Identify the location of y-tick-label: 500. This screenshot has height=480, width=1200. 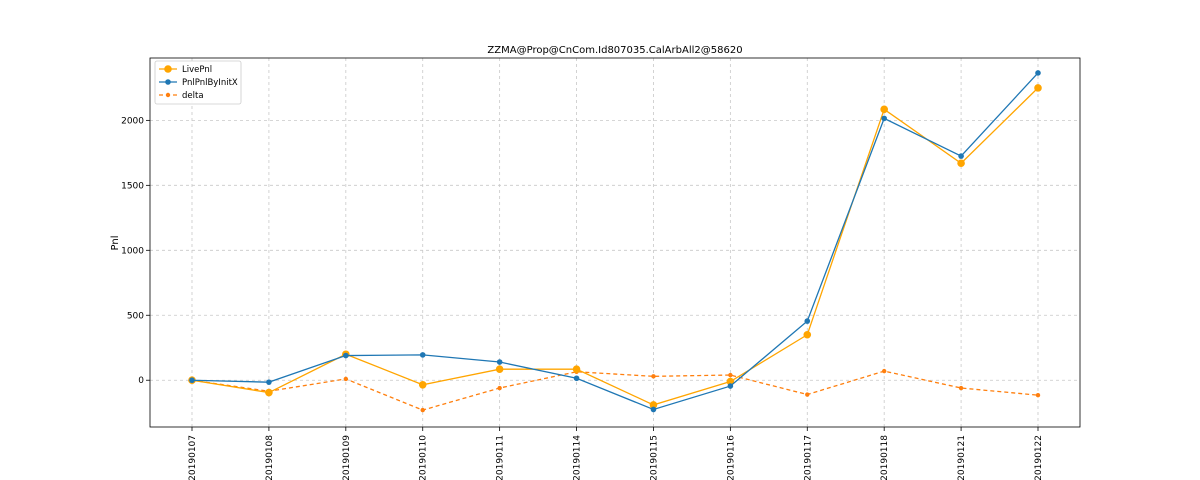
(135, 316).